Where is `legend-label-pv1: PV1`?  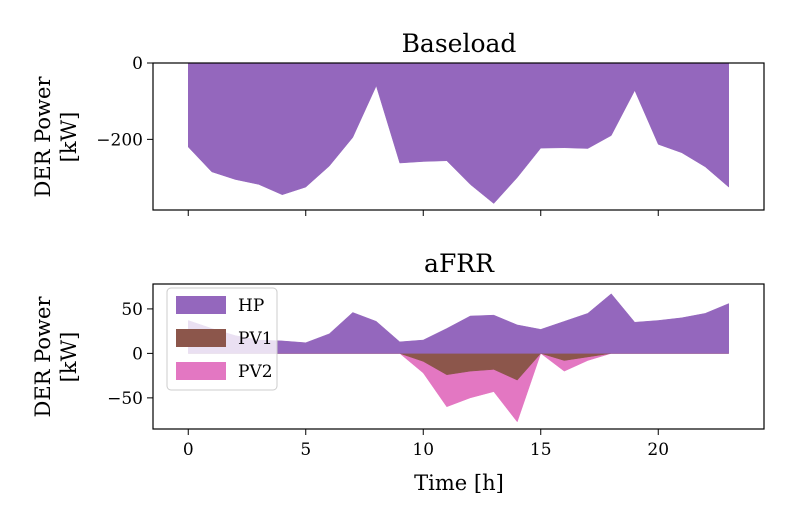
legend-label-pv1: PV1 is located at coordinates (255, 339).